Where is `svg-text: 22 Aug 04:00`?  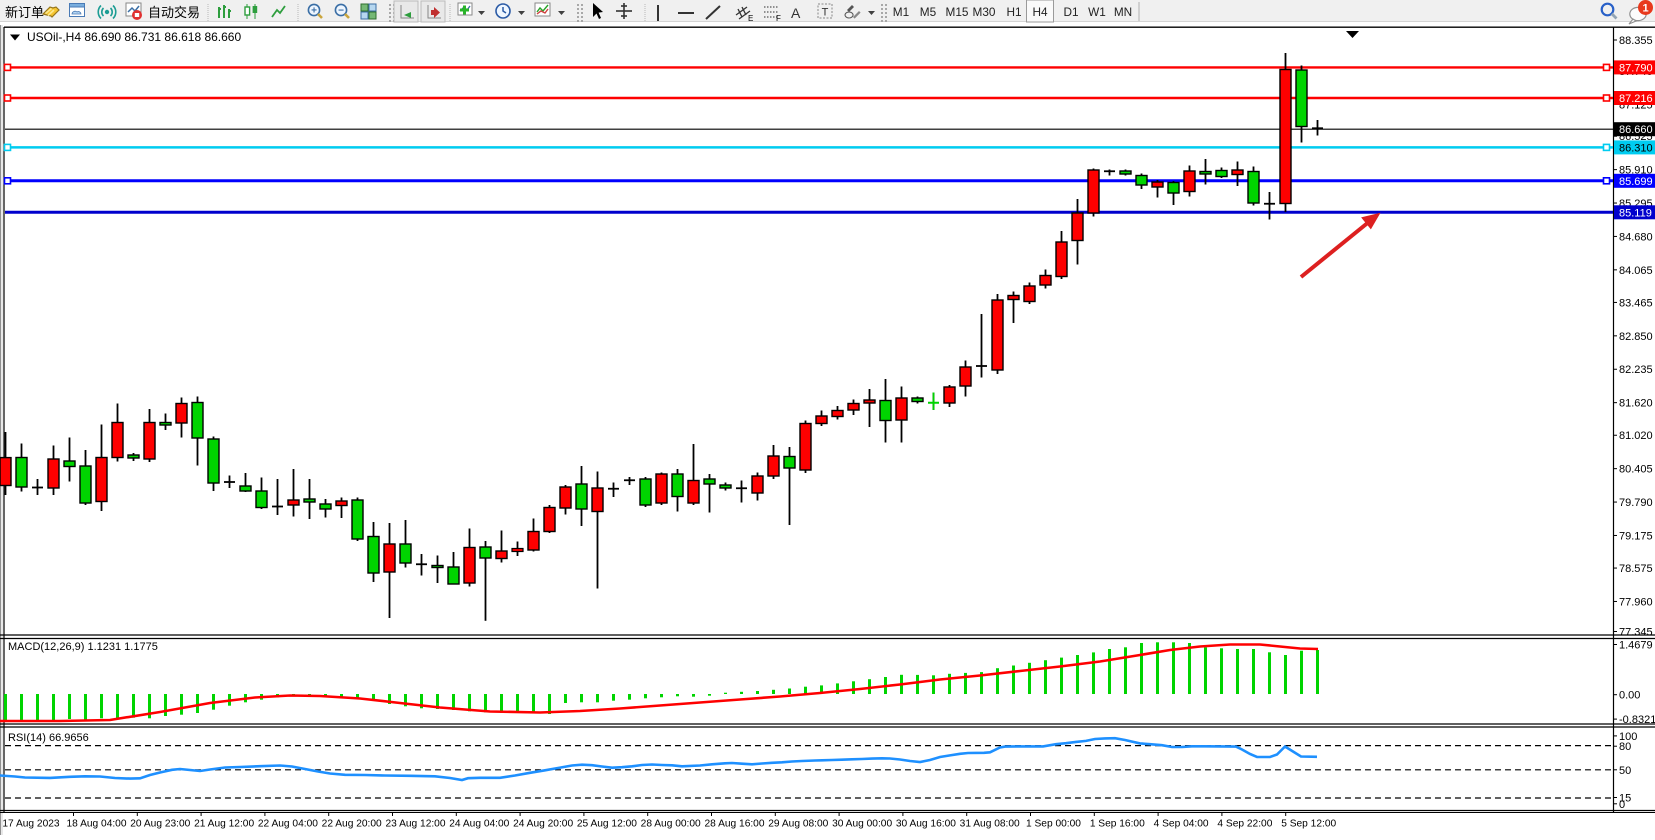 svg-text: 22 Aug 04:00 is located at coordinates (288, 824).